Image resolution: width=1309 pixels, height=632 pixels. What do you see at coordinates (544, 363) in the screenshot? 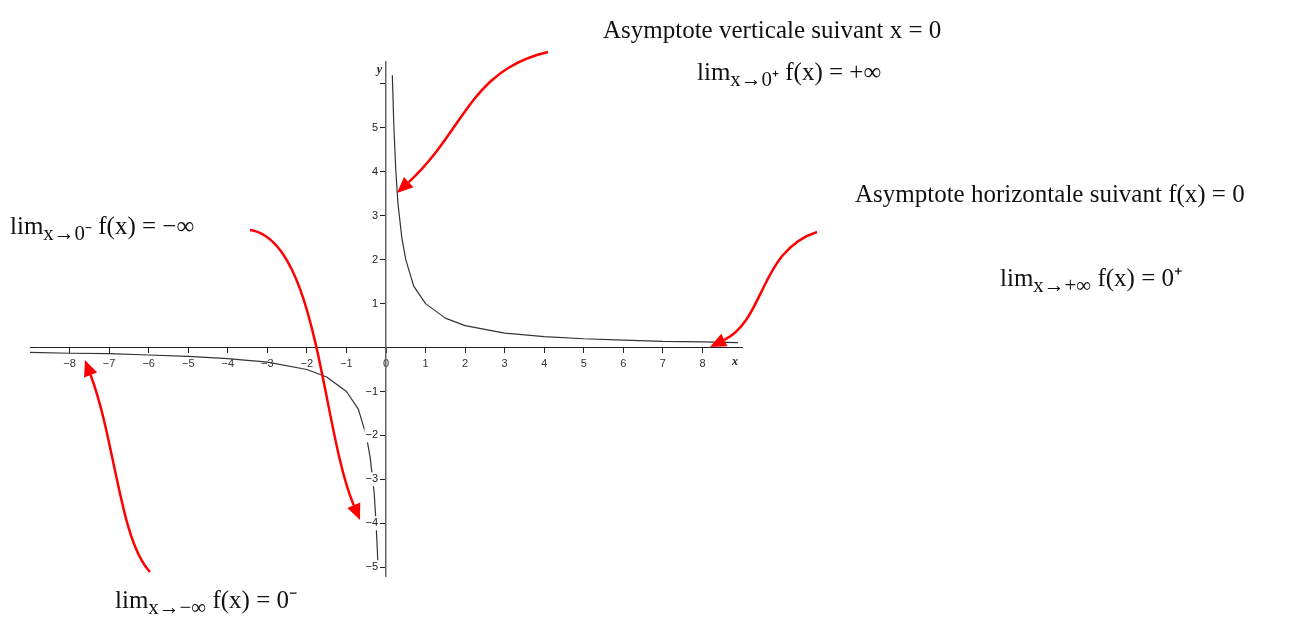
I see `x-tick-label: 4` at bounding box center [544, 363].